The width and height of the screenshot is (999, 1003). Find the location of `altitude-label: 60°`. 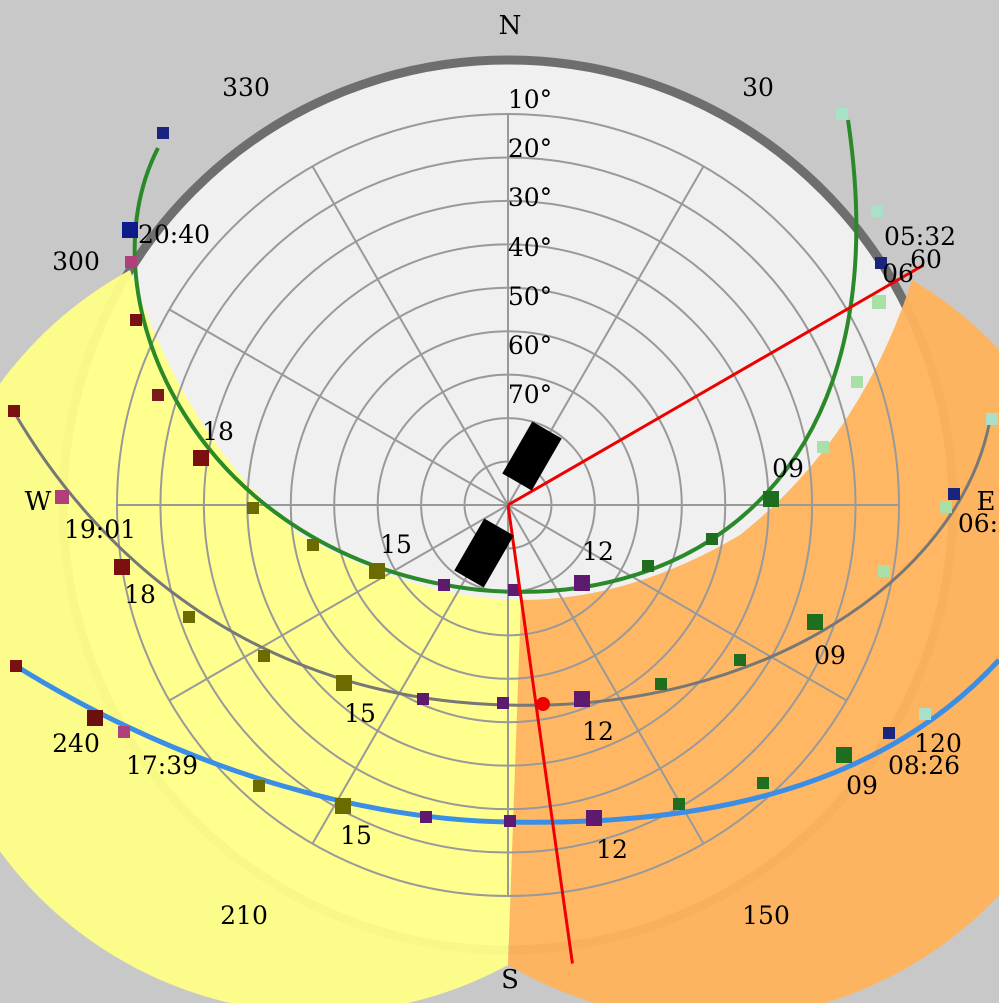

altitude-label: 60° is located at coordinates (530, 345).